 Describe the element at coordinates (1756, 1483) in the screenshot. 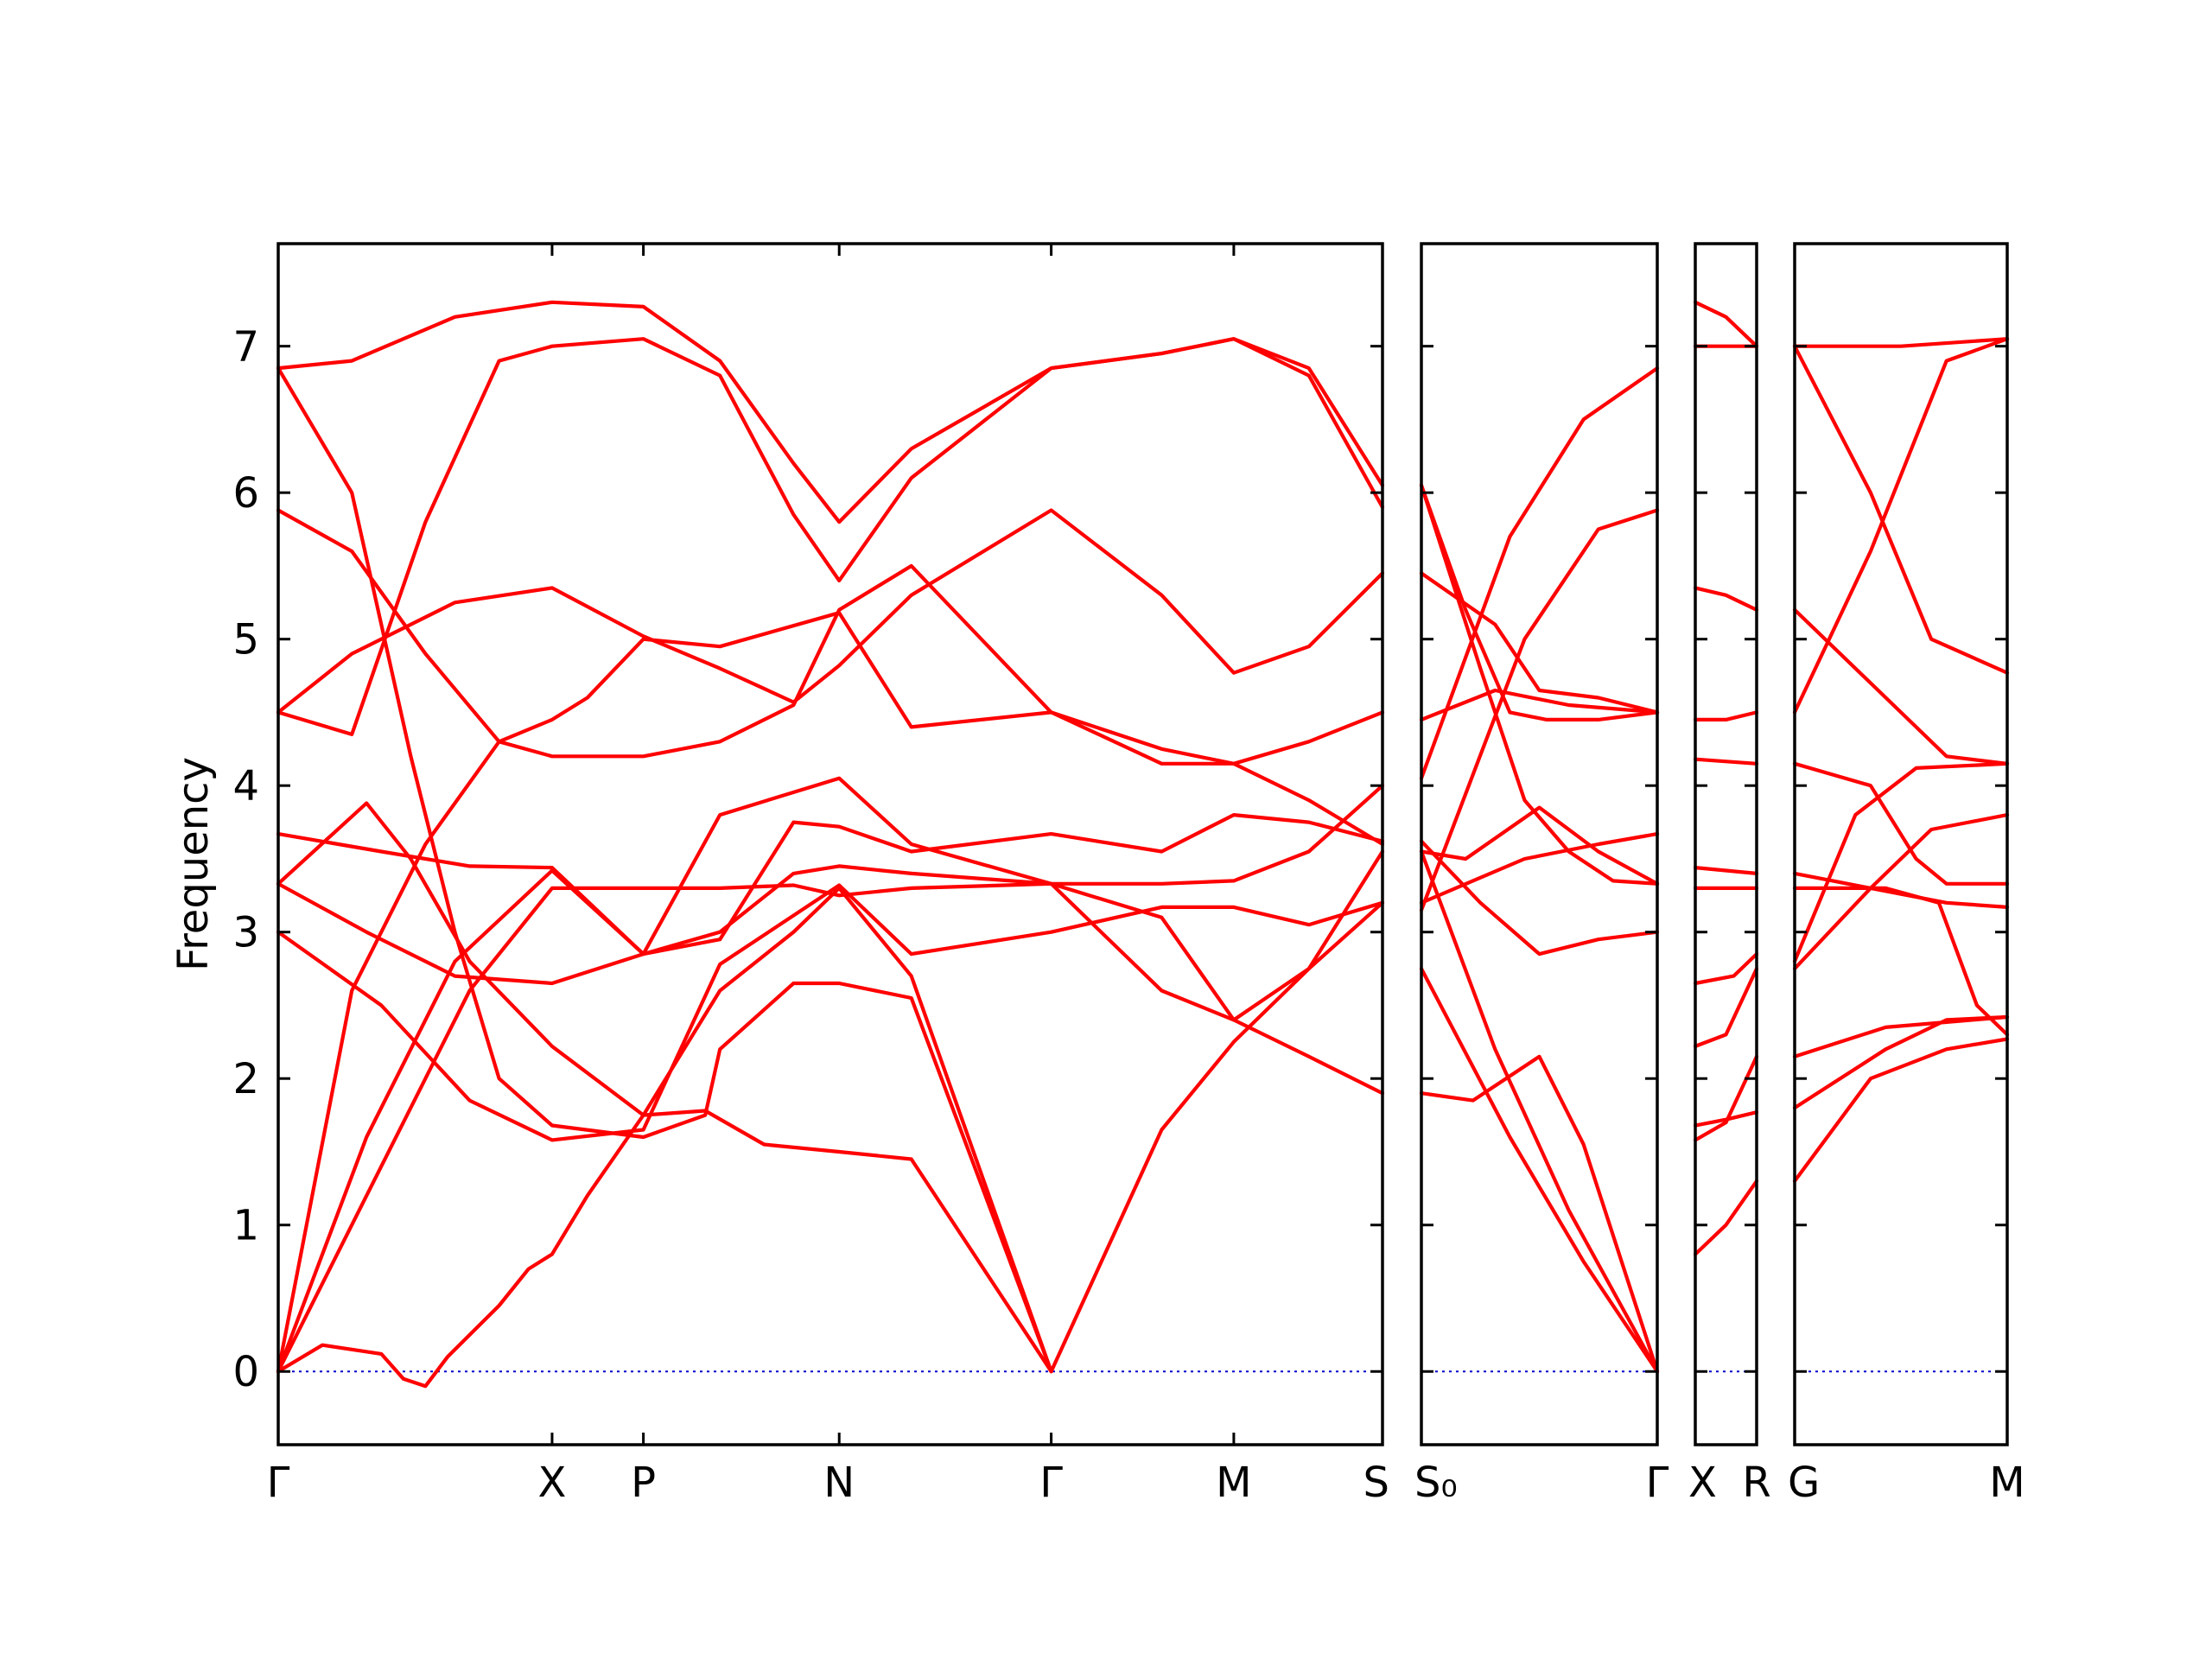

I see `x-tick-label: R` at that location.